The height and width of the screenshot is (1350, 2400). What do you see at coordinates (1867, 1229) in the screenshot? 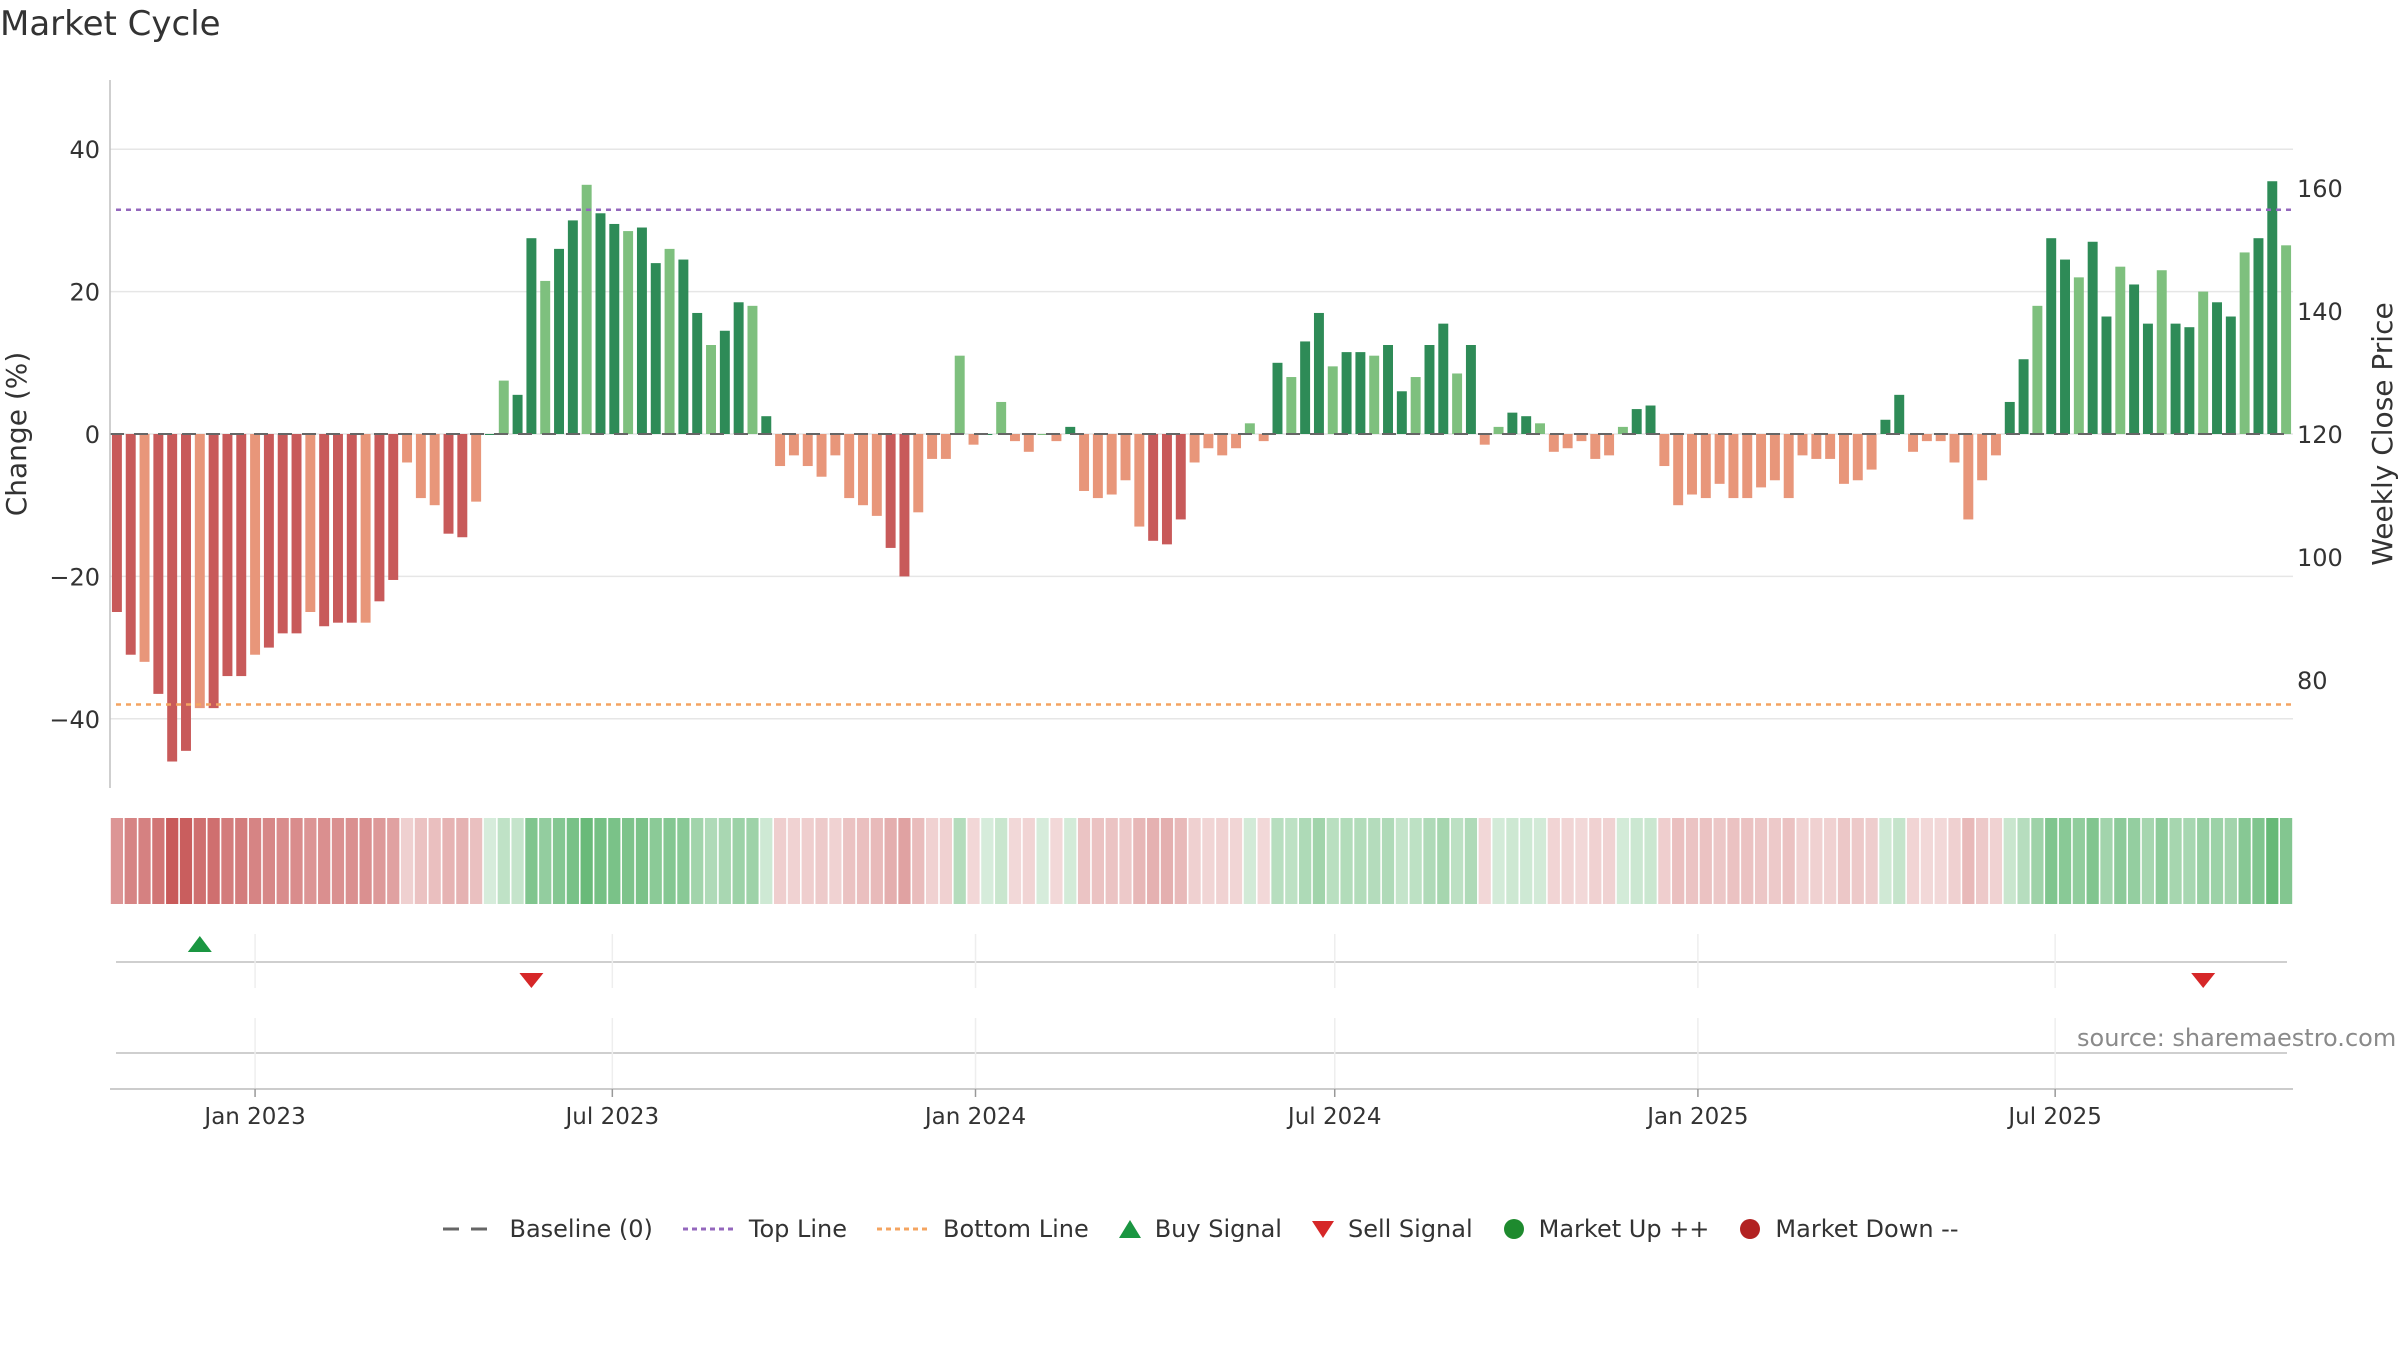
I see `legend-label: Market Down --` at bounding box center [1867, 1229].